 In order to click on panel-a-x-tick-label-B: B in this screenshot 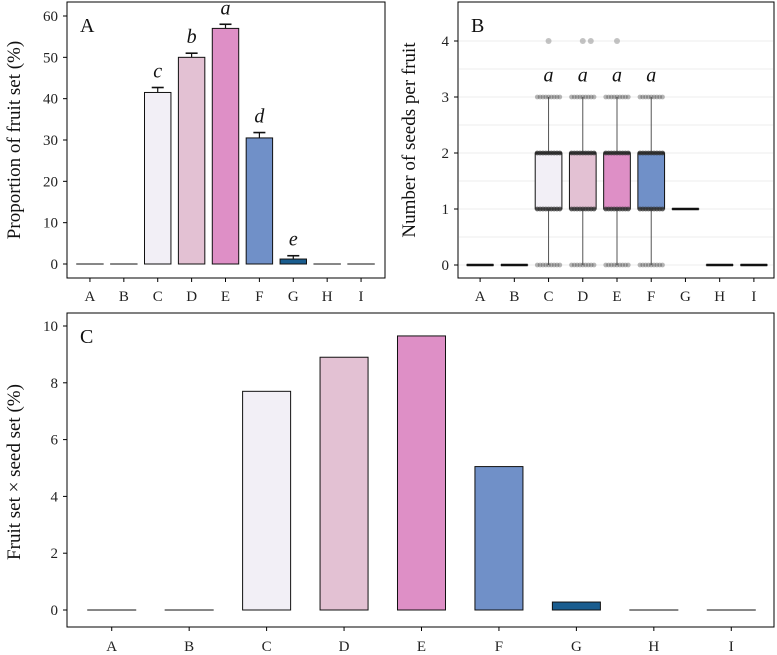, I will do `click(124, 297)`.